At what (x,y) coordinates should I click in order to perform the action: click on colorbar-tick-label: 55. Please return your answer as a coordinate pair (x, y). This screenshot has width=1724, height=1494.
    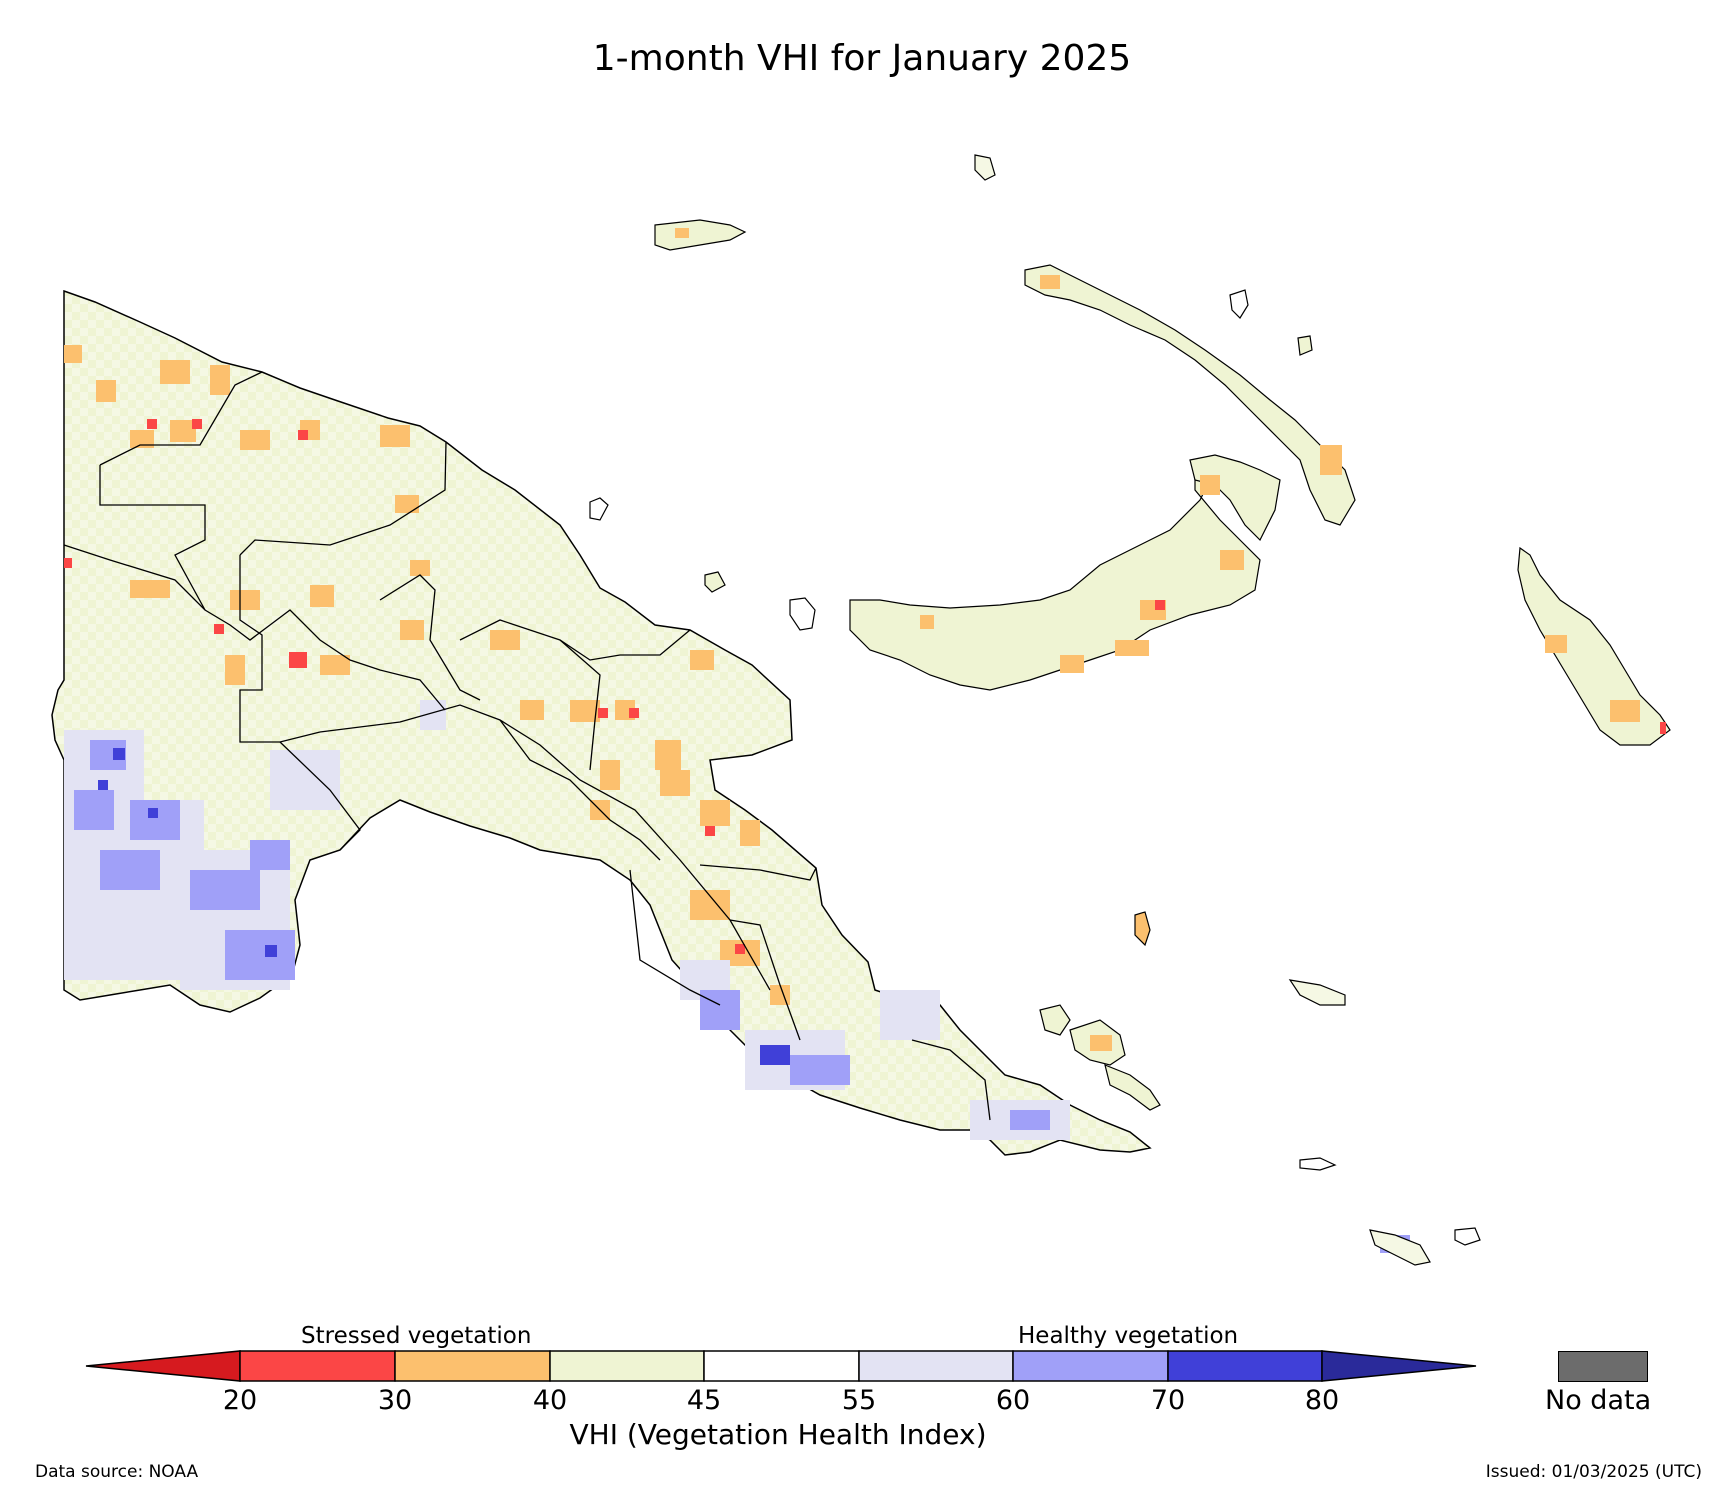
    Looking at the image, I should click on (859, 1400).